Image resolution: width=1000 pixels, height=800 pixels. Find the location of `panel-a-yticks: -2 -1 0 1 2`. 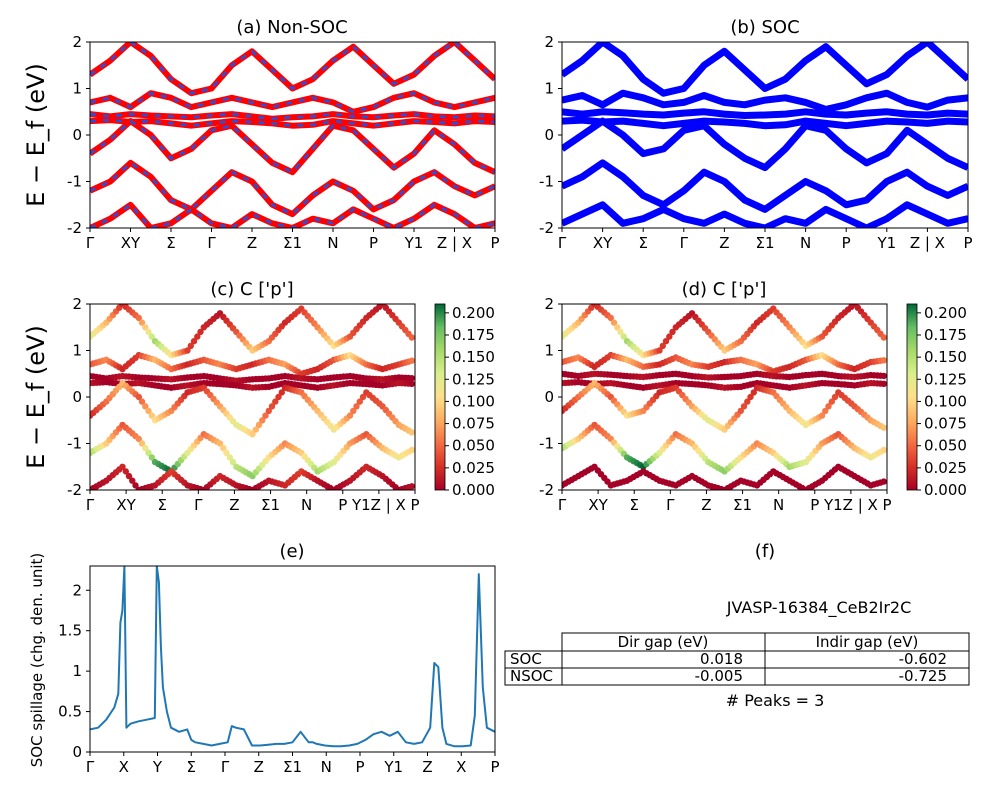

panel-a-yticks: -2 -1 0 1 2 is located at coordinates (78, 135).